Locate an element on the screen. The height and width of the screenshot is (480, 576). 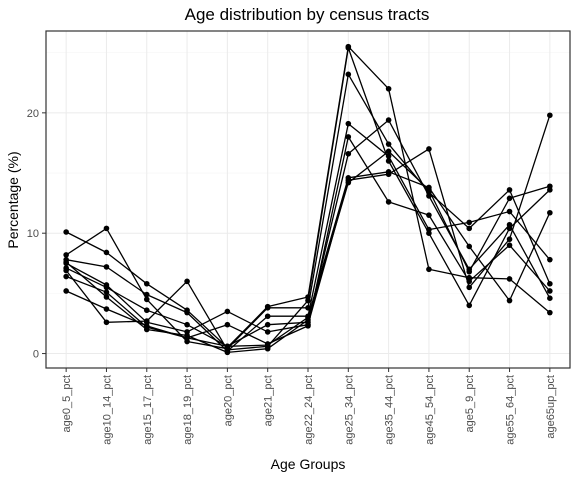
x-tick-label: age20_pct is located at coordinates (228, 400).